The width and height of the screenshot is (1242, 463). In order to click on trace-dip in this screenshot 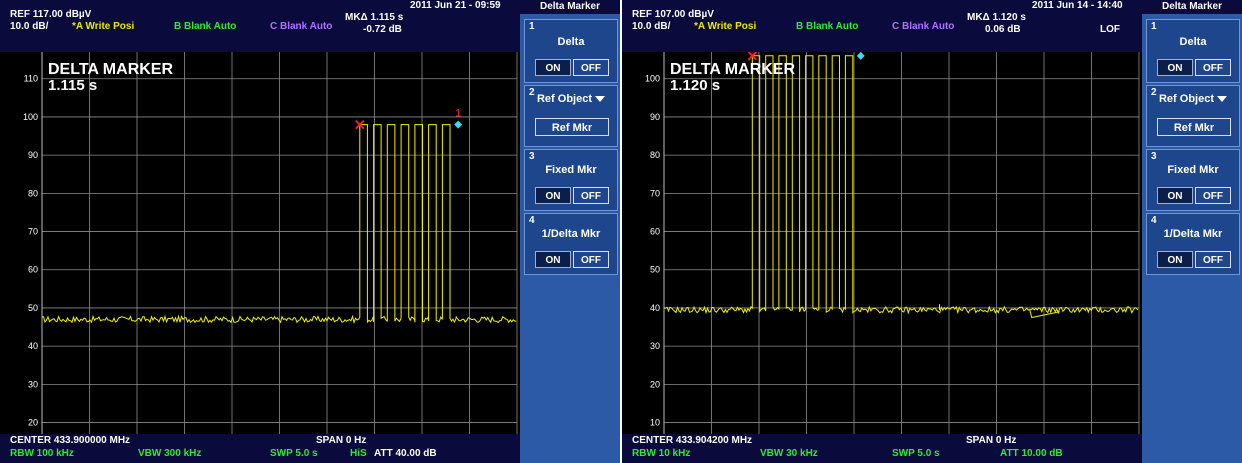, I will do `click(1044, 314)`.